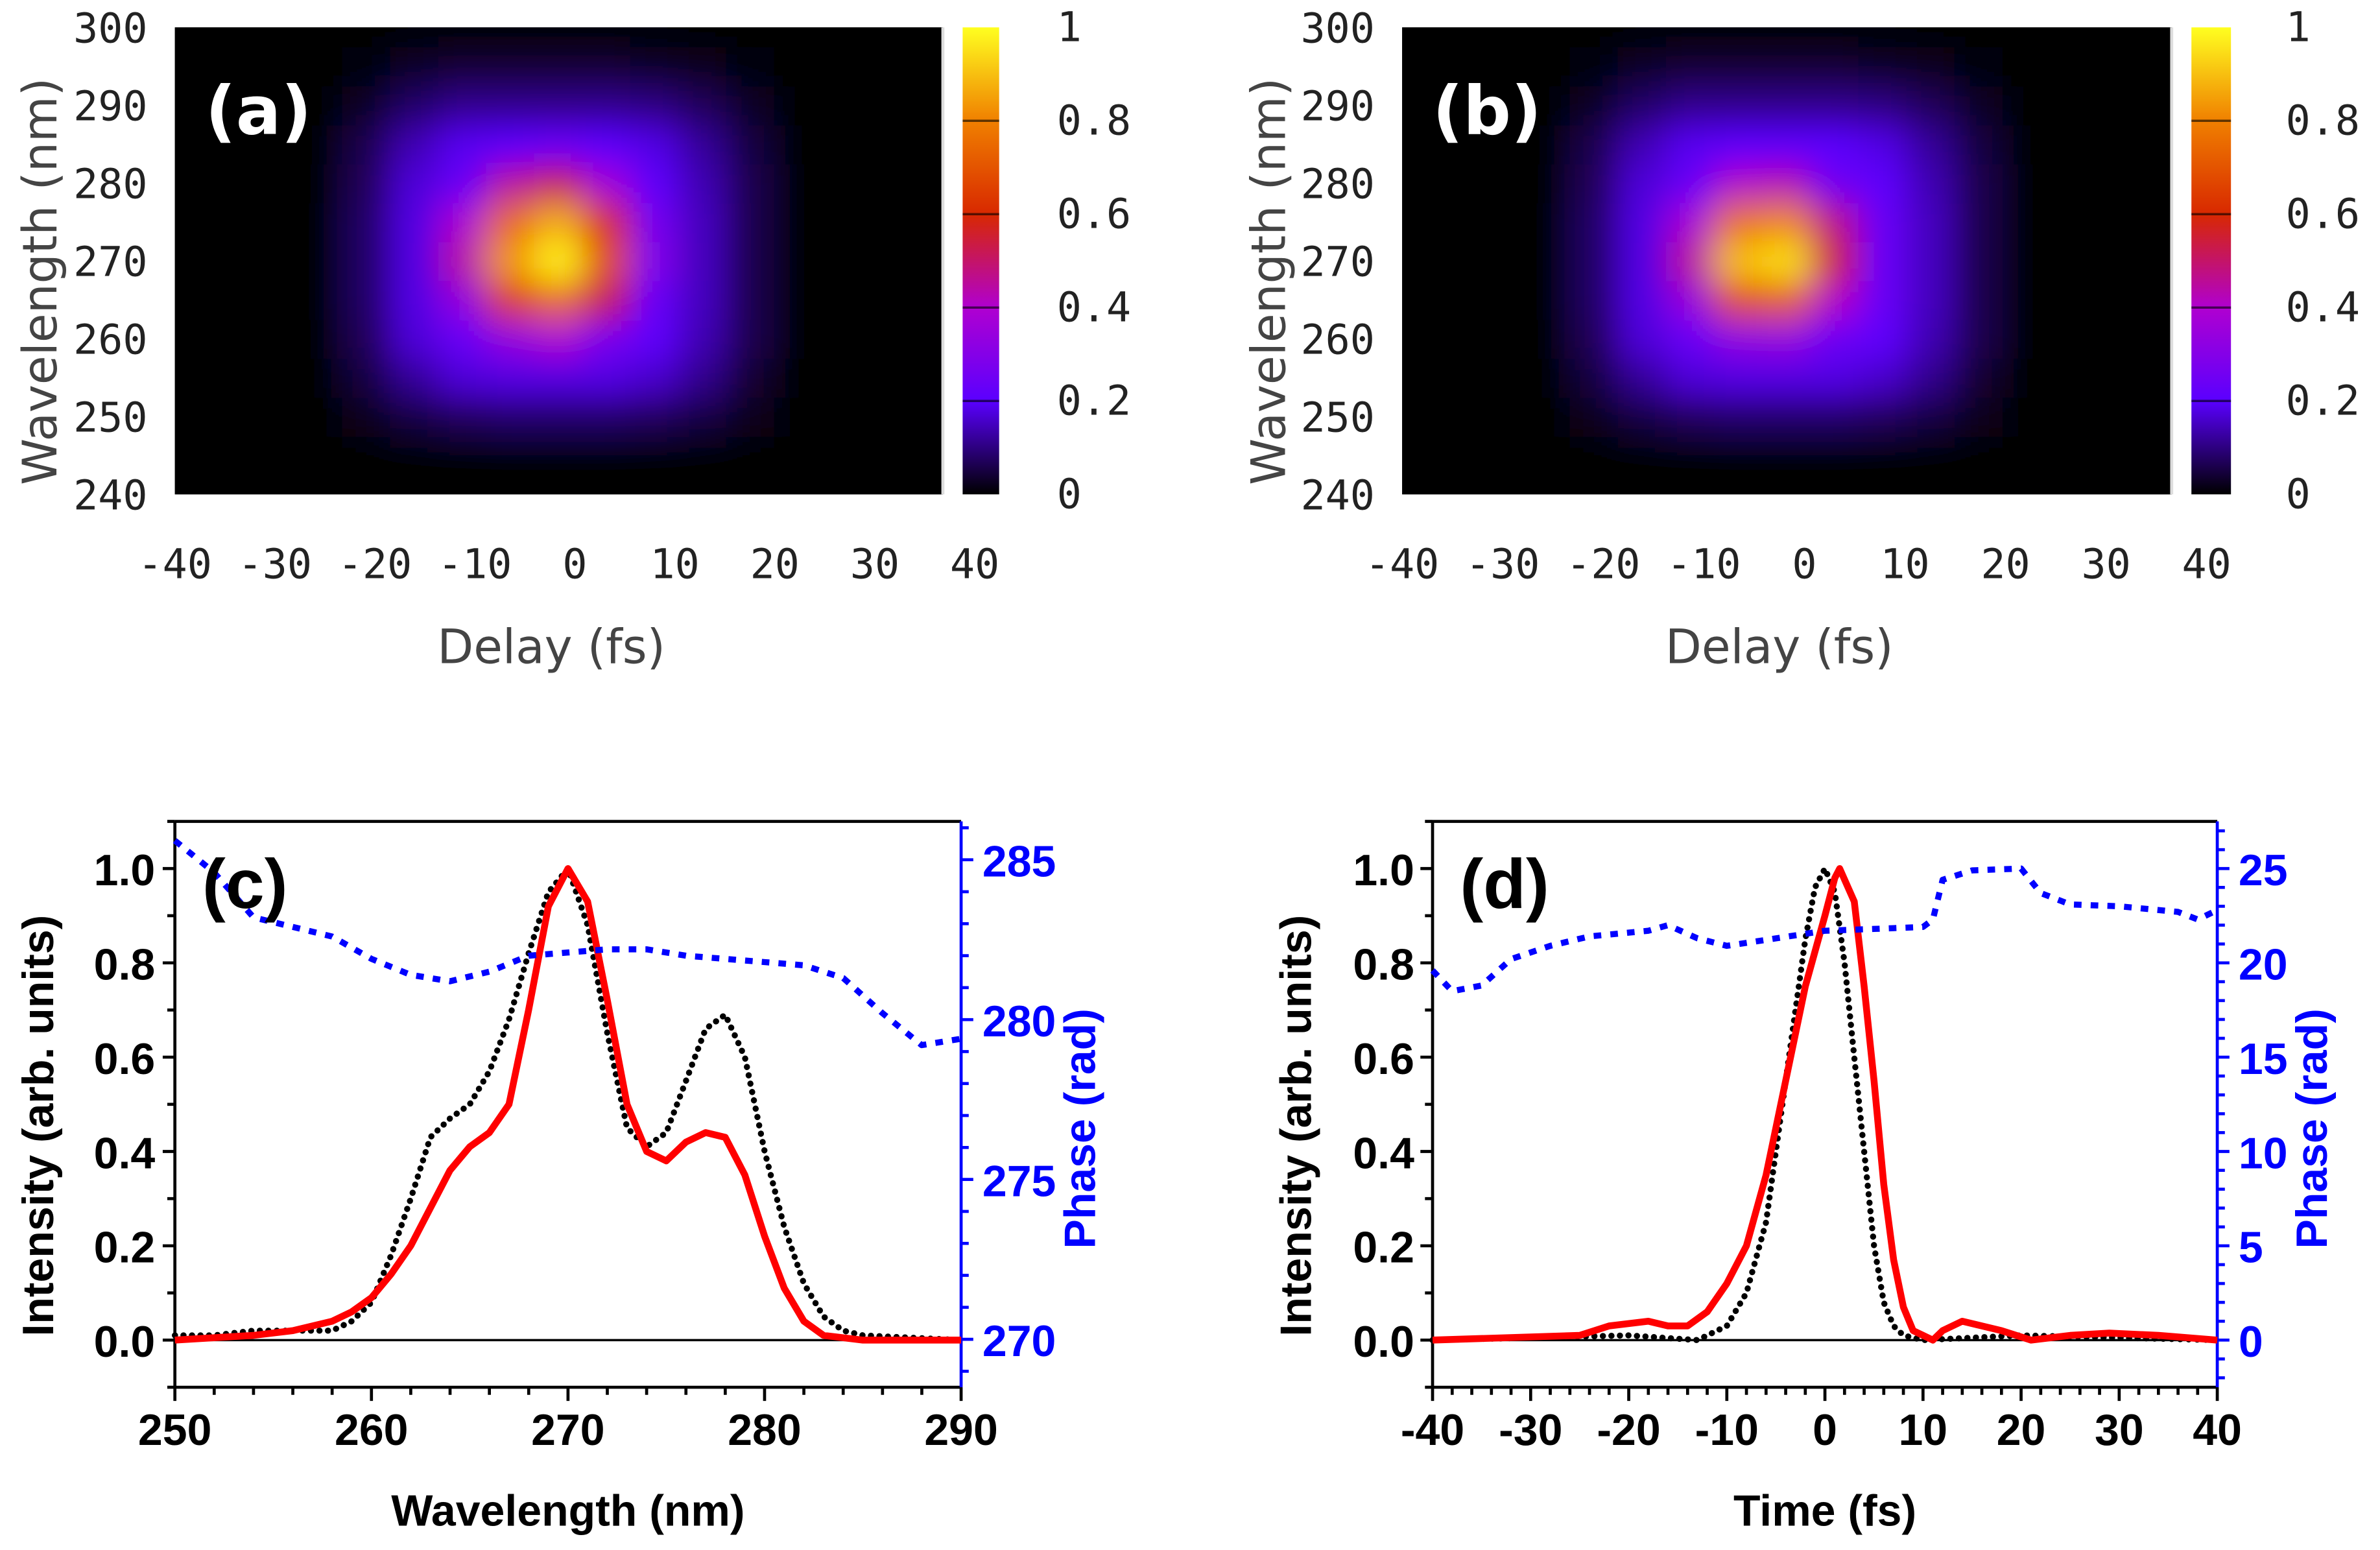  Describe the element at coordinates (2323, 213) in the screenshot. I see `colorbar-tick-label: 0.6` at that location.